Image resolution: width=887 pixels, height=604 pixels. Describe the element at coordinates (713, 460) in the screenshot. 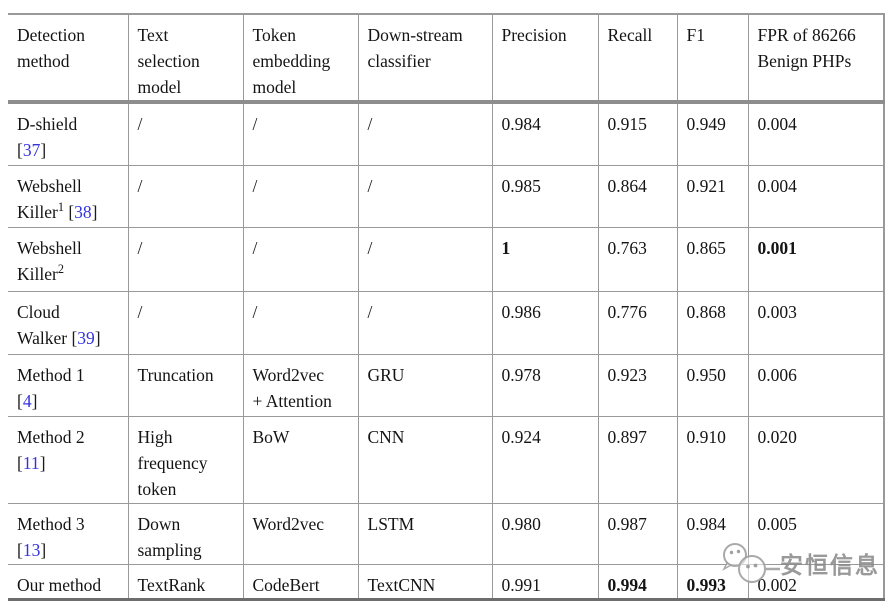

I see `cell-f1: 0.910` at that location.